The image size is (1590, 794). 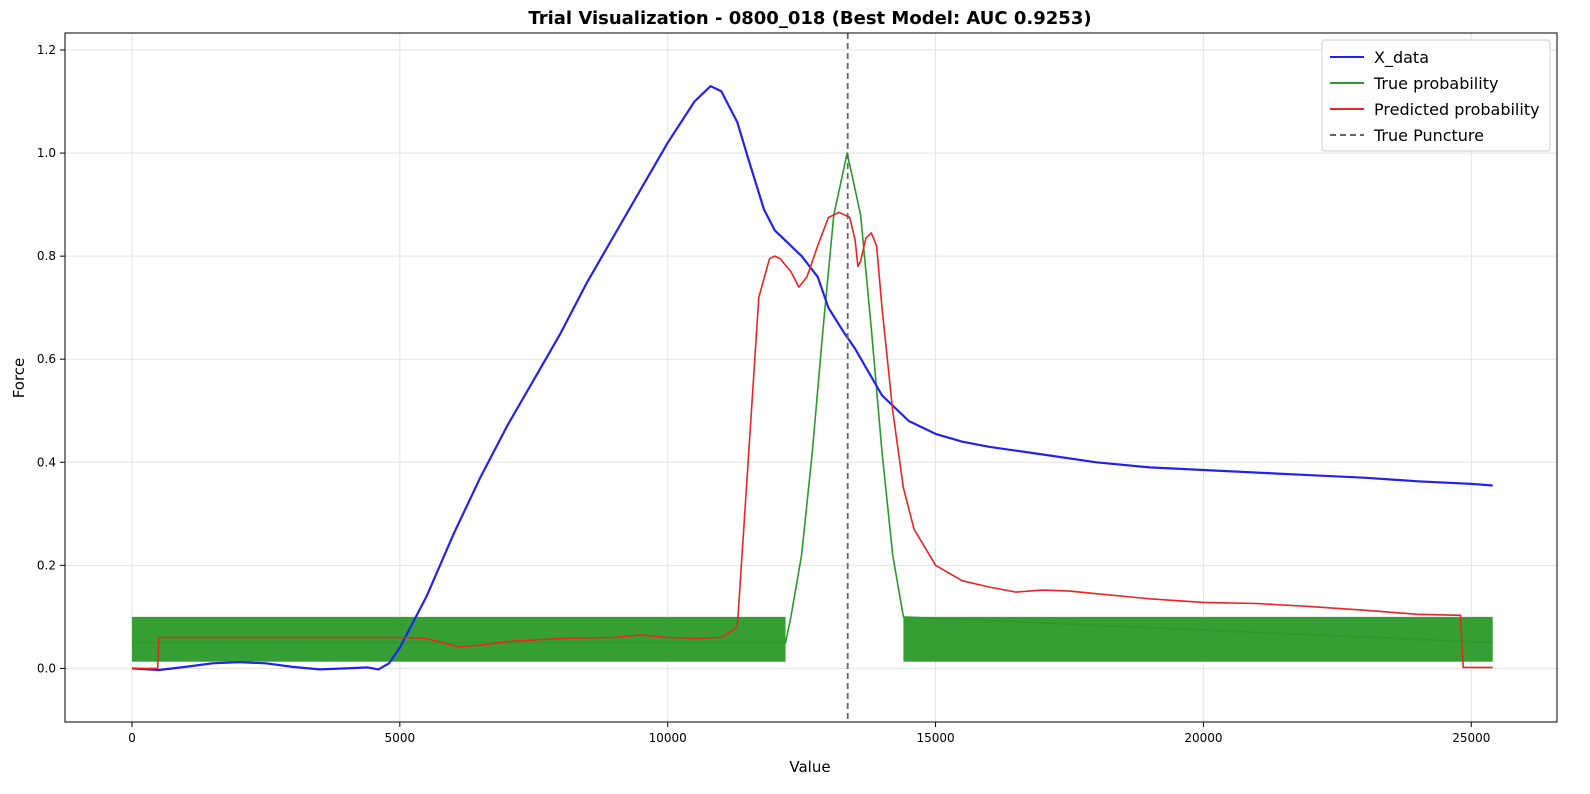 What do you see at coordinates (19, 378) in the screenshot?
I see `y-axis-label: Force` at bounding box center [19, 378].